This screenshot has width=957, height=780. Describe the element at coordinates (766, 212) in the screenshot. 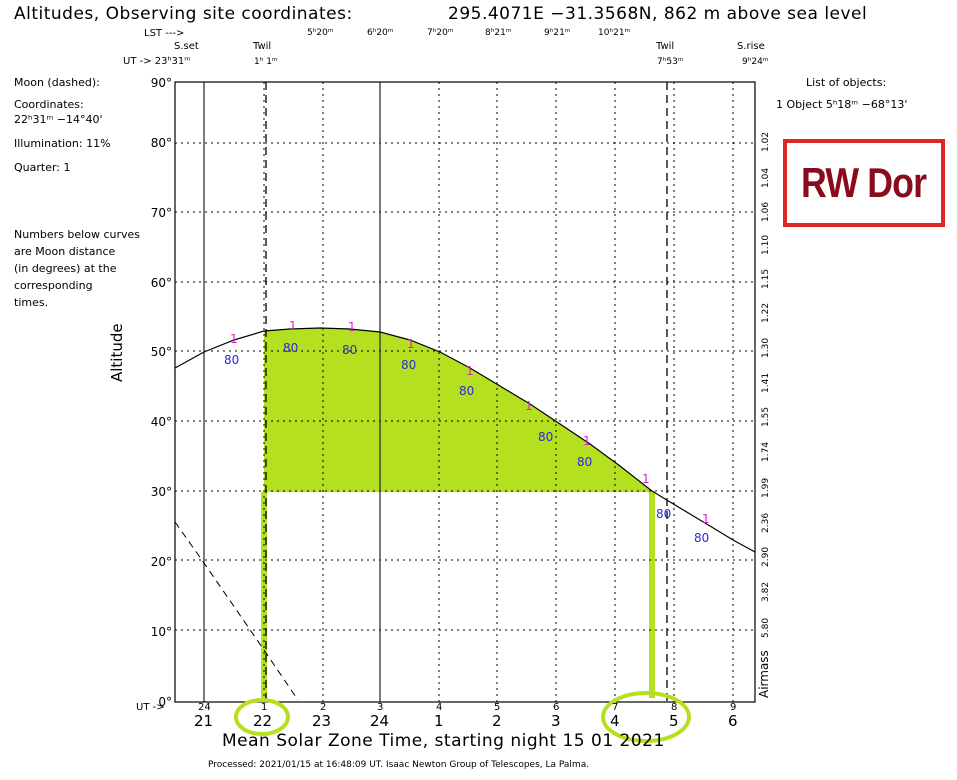

I see `svg-text: 1.06` at that location.